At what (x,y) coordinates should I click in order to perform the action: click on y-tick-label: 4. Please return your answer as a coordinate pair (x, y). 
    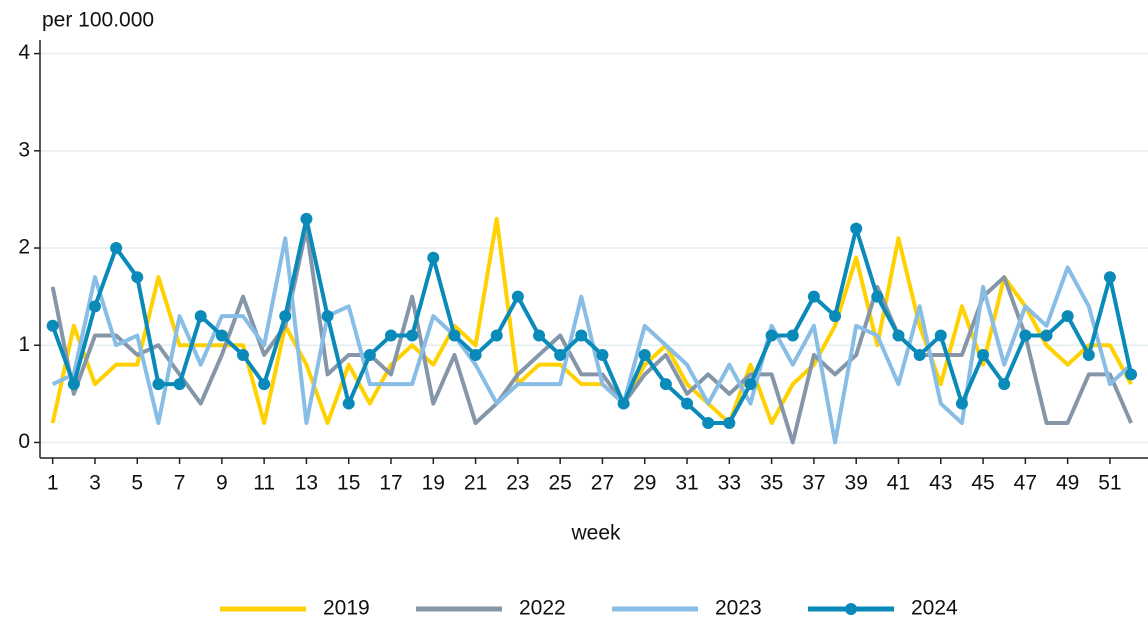
    Looking at the image, I should click on (24, 52).